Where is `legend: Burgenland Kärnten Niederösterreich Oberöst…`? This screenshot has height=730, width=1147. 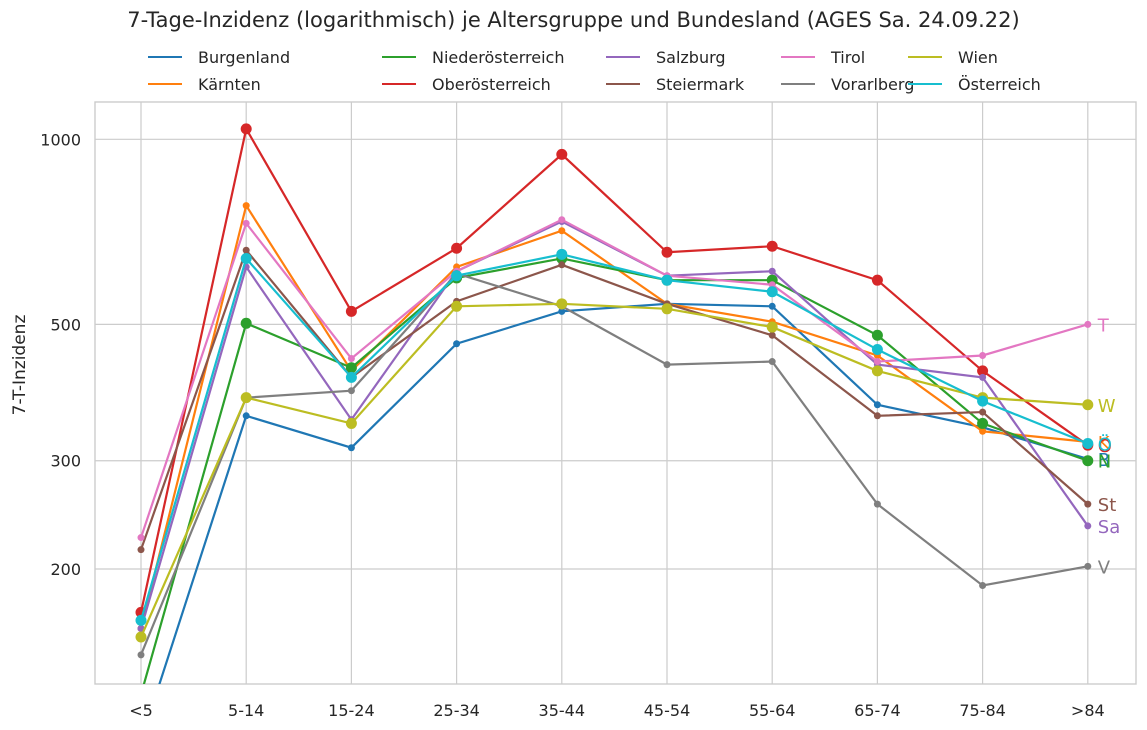 legend: Burgenland Kärnten Niederösterreich Oberöst… is located at coordinates (608, 72).